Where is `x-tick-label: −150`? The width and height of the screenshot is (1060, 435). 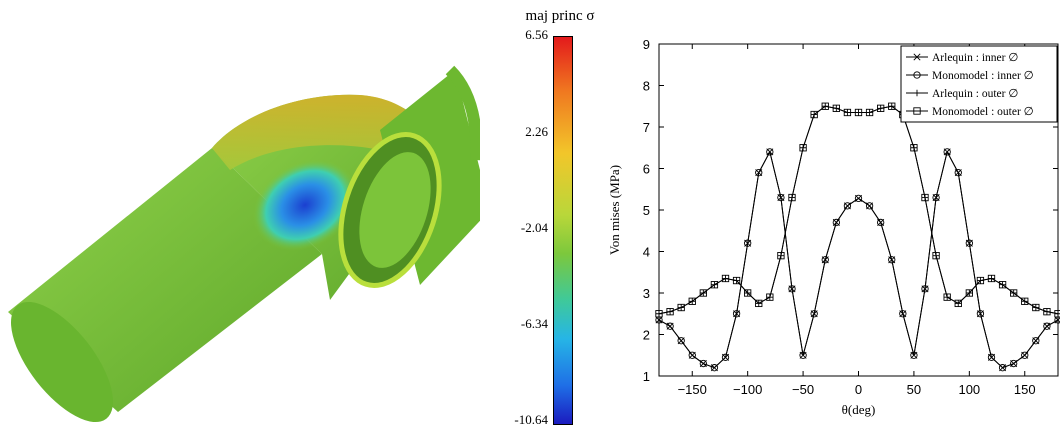 x-tick-label: −150 is located at coordinates (692, 389).